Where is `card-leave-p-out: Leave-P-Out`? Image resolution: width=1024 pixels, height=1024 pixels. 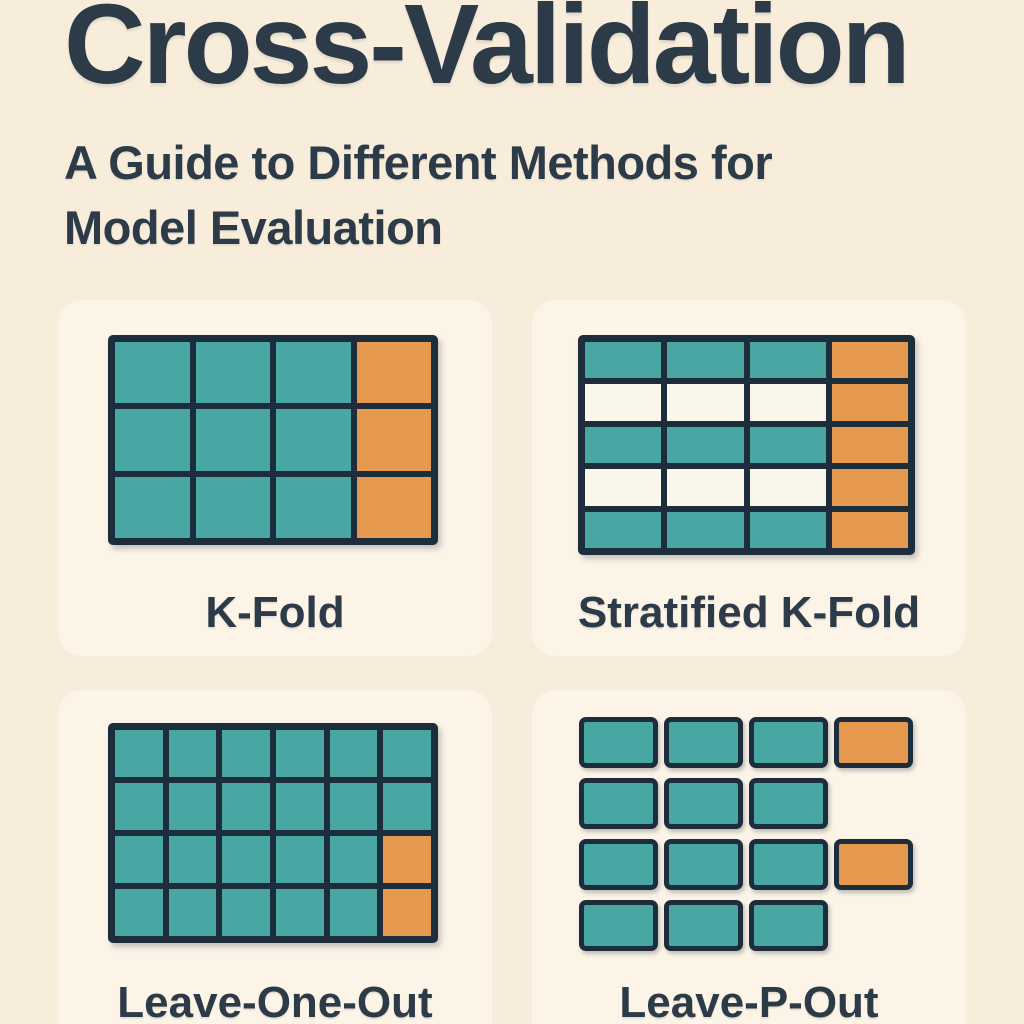 card-leave-p-out: Leave-P-Out is located at coordinates (749, 857).